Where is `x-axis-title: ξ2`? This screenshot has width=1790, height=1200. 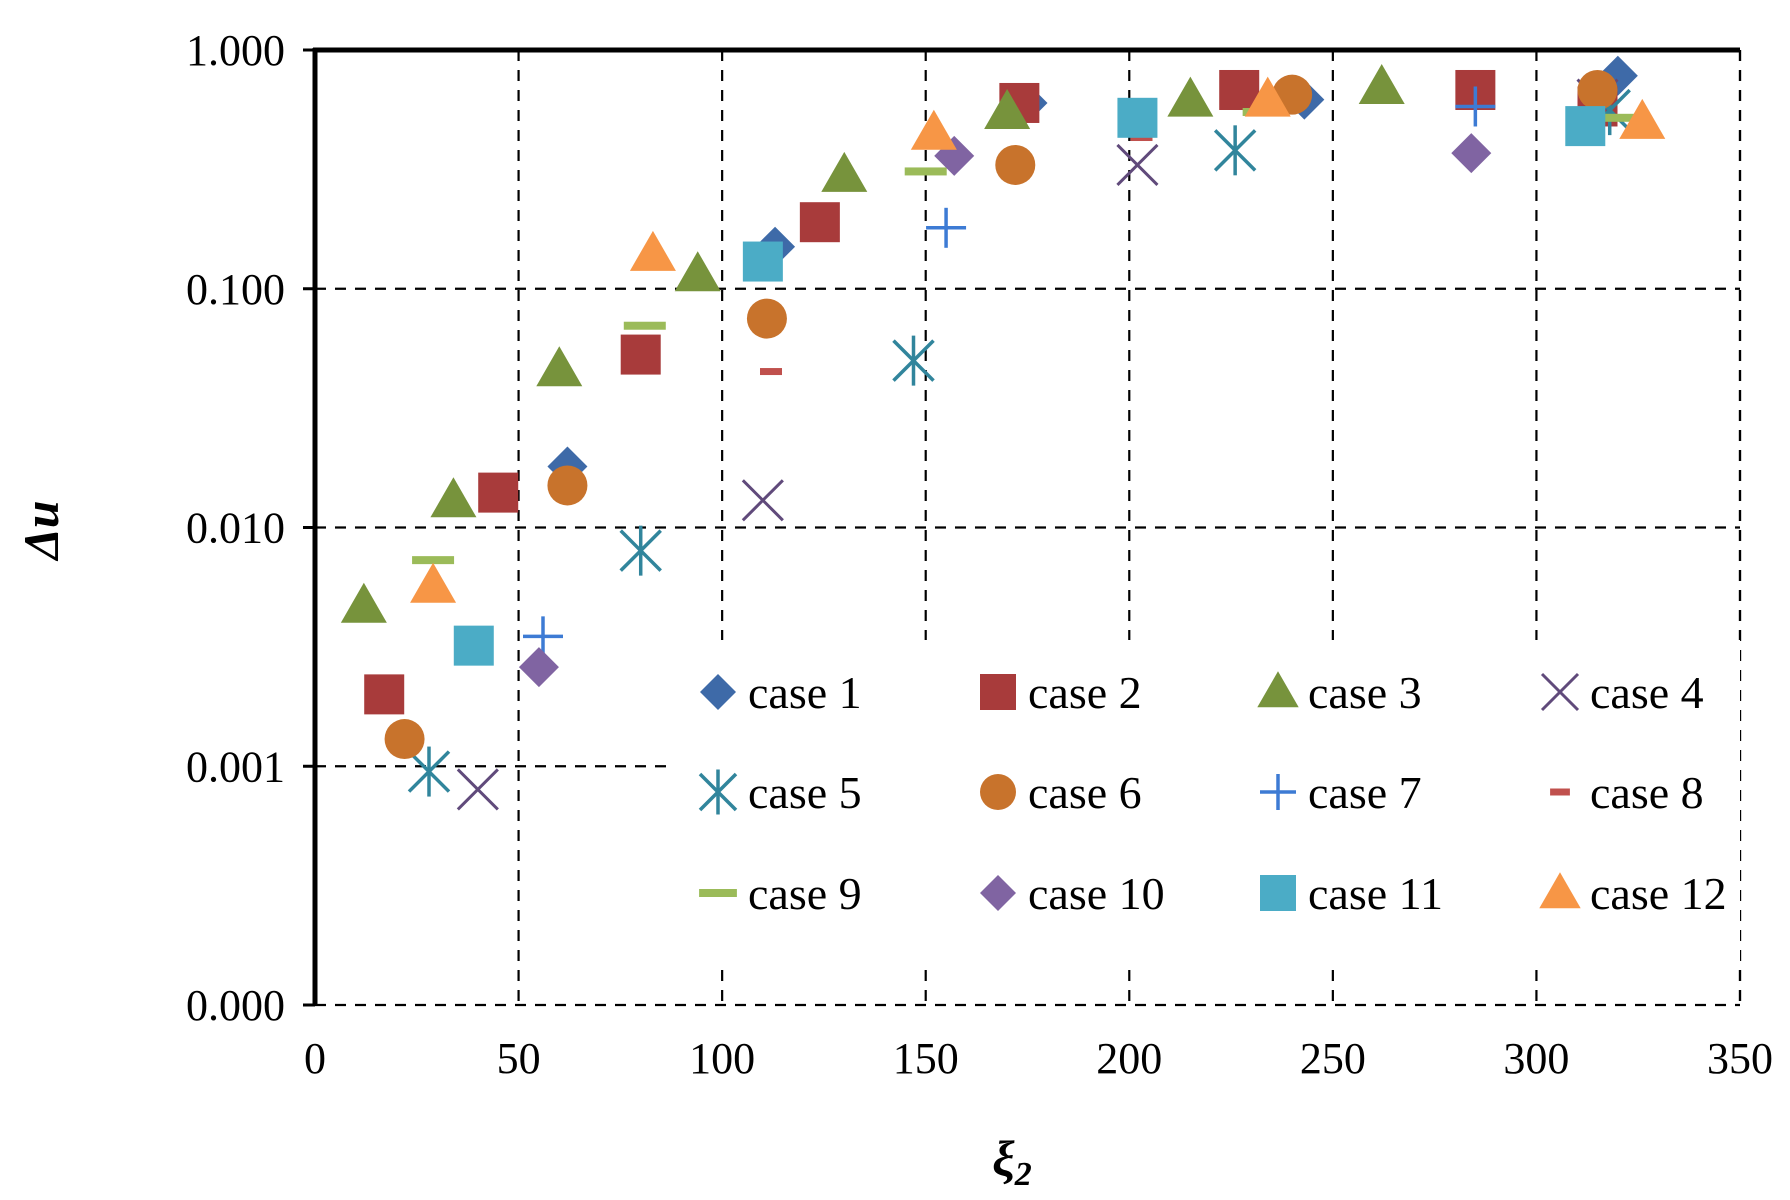
x-axis-title: ξ2 is located at coordinates (1011, 1161).